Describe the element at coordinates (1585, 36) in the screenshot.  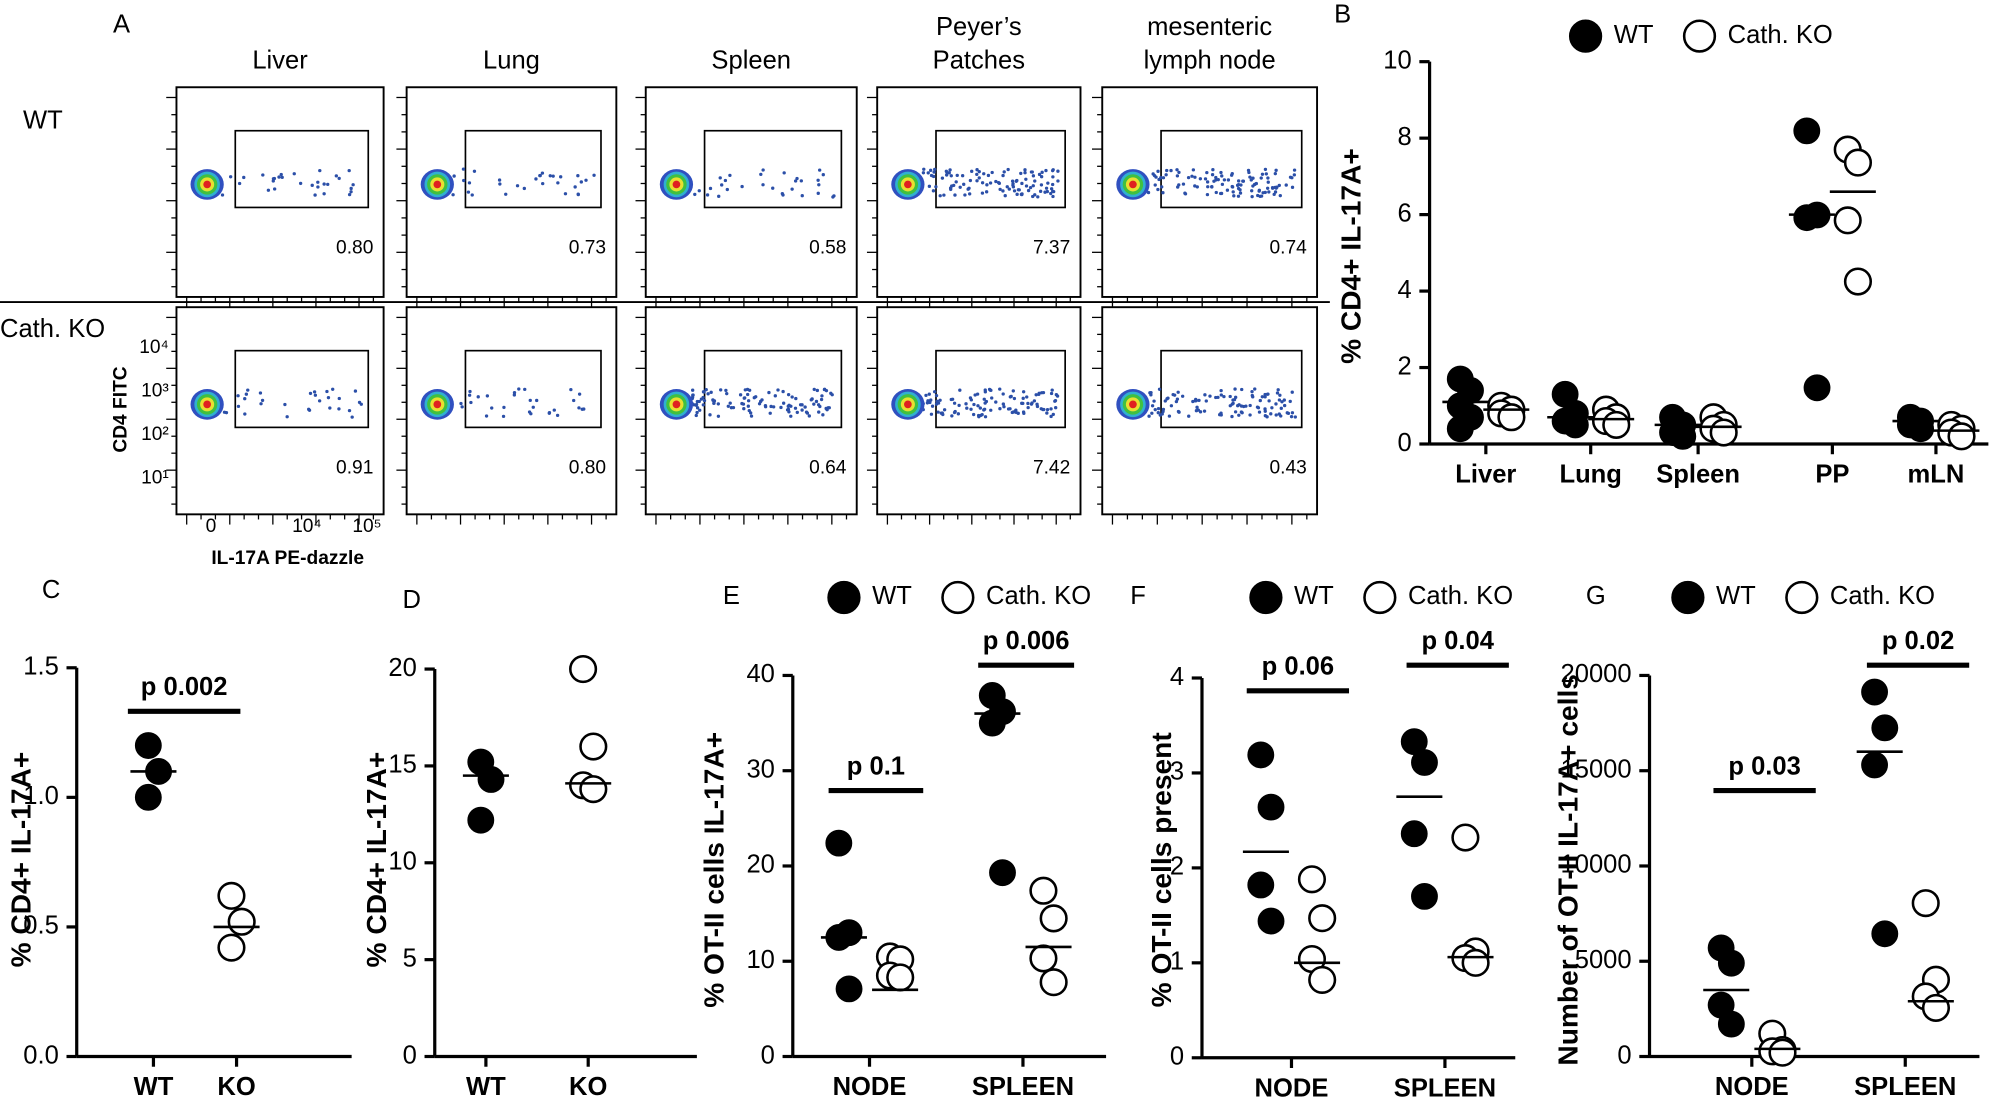
I see `legend-marker` at that location.